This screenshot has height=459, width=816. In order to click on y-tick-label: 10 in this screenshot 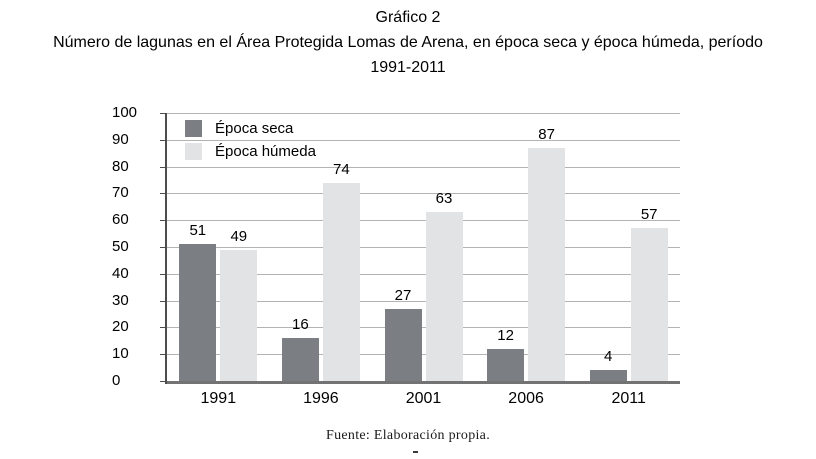, I will do `click(120, 354)`.